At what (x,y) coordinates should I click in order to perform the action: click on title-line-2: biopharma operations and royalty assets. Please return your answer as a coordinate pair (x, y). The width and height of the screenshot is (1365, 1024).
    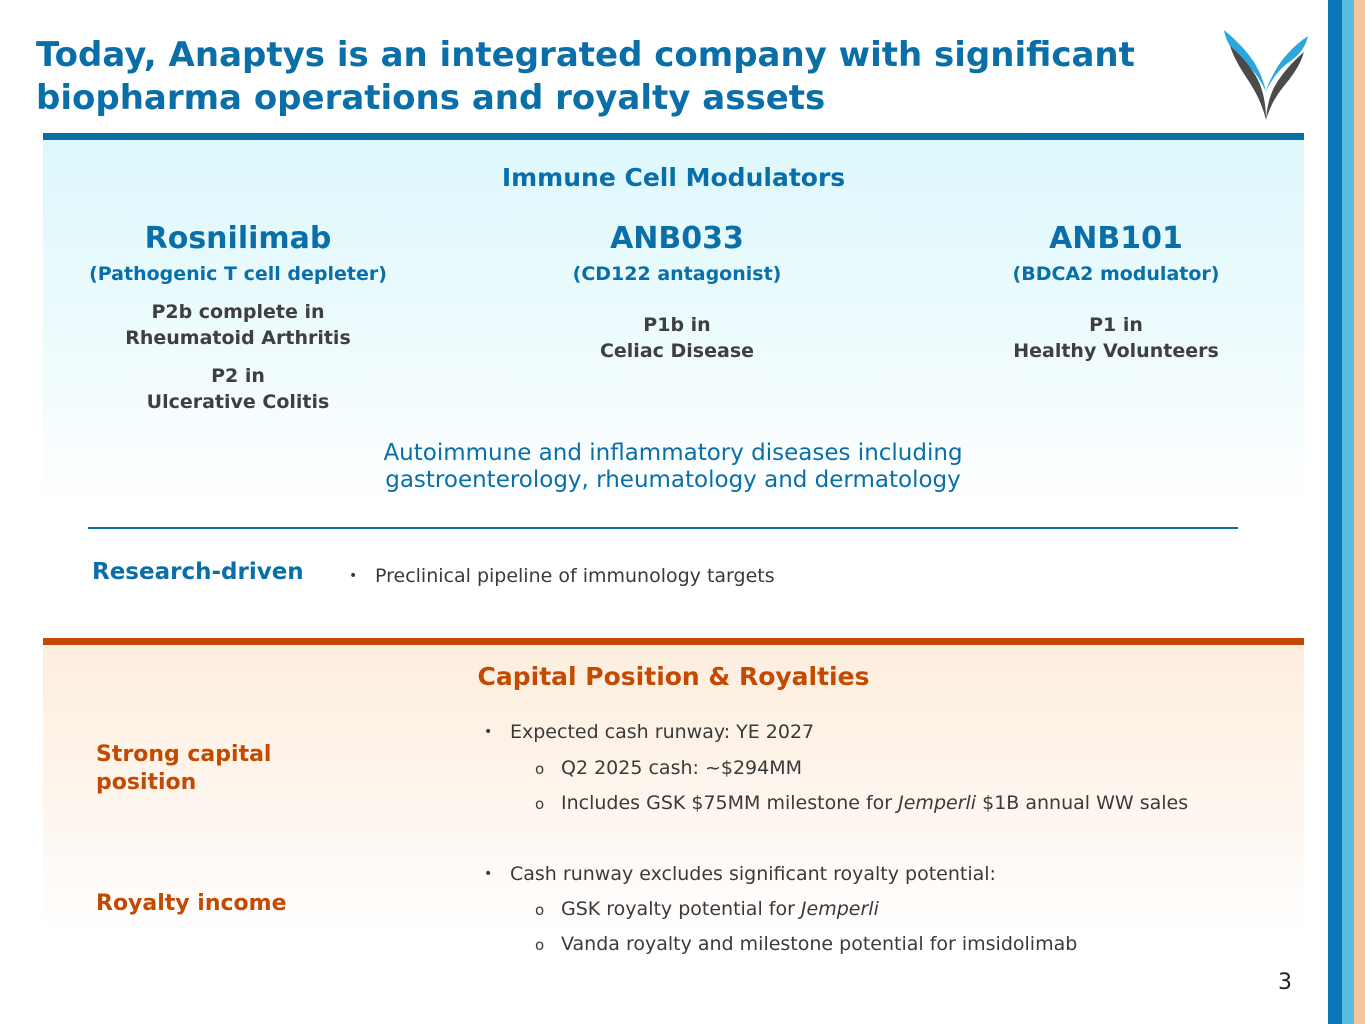
    Looking at the image, I should click on (431, 98).